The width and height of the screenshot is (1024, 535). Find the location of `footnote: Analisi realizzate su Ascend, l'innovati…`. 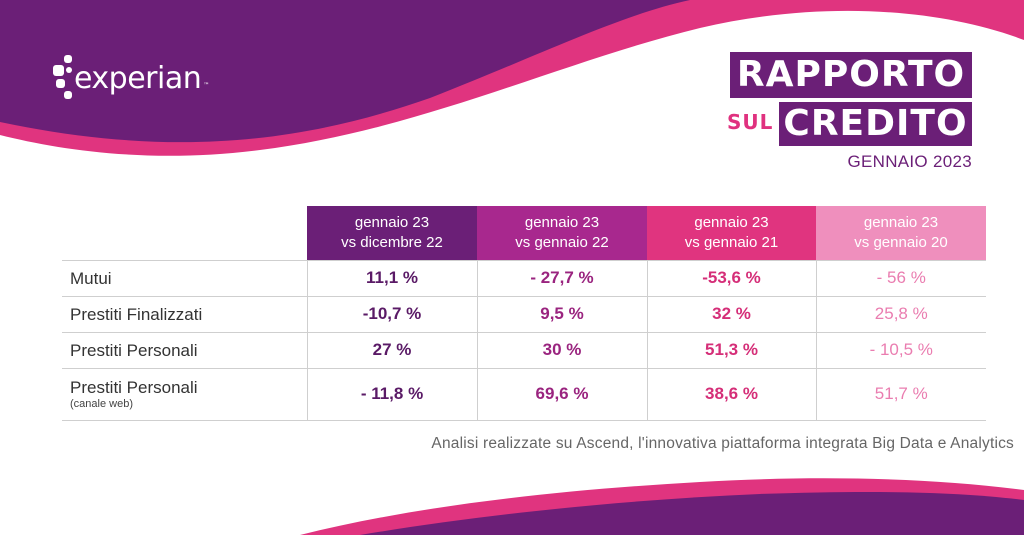

footnote: Analisi realizzate su Ascend, l'innovati… is located at coordinates (722, 443).